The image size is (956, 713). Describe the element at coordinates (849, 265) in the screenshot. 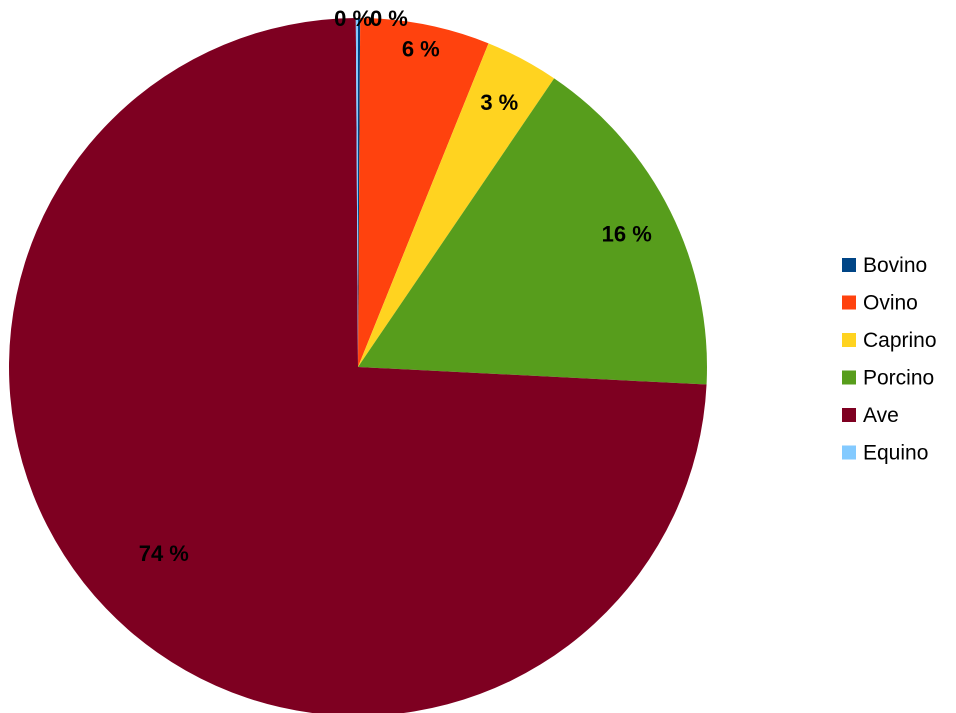

I see `legend-swatch-bovino` at that location.